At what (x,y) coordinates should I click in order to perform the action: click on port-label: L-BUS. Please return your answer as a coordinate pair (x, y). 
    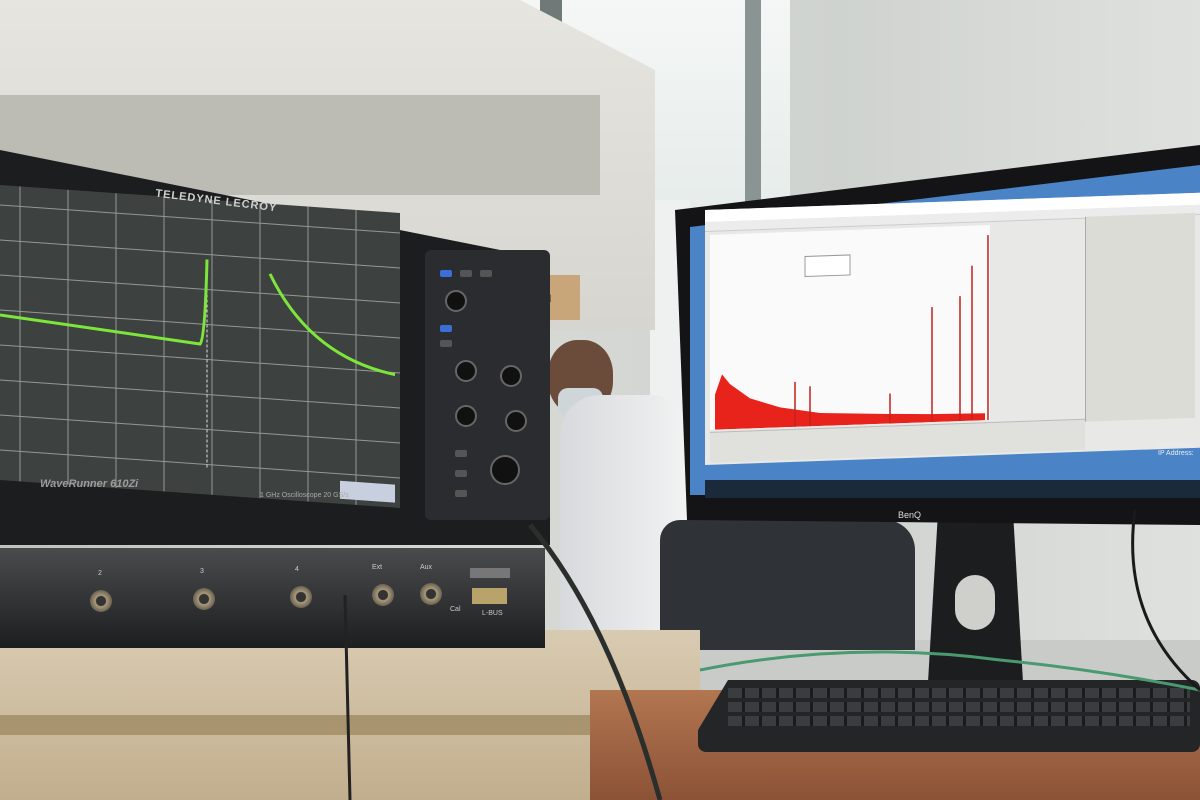
    Looking at the image, I should click on (492, 613).